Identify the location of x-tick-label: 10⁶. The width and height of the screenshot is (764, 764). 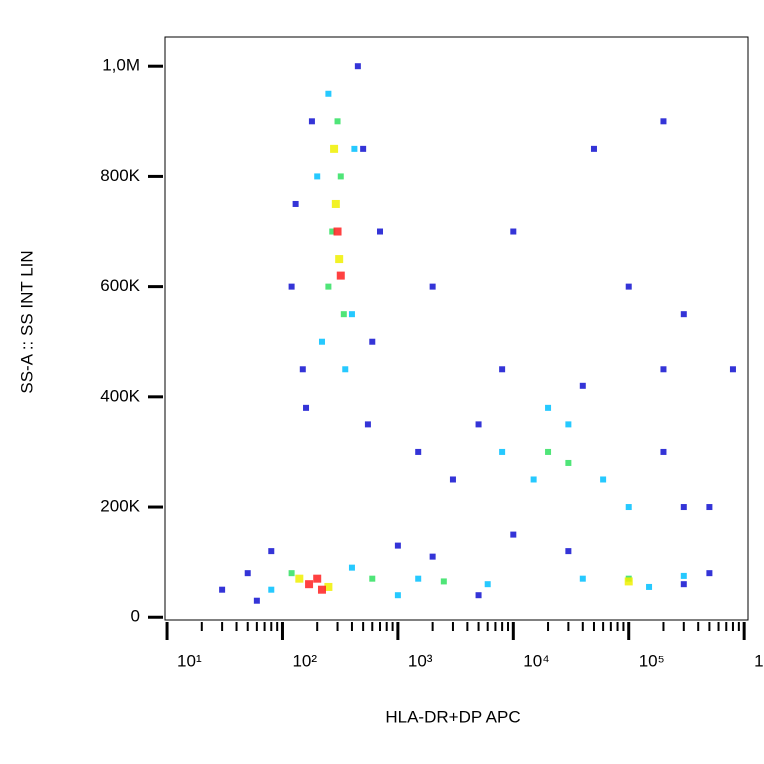
(759, 660).